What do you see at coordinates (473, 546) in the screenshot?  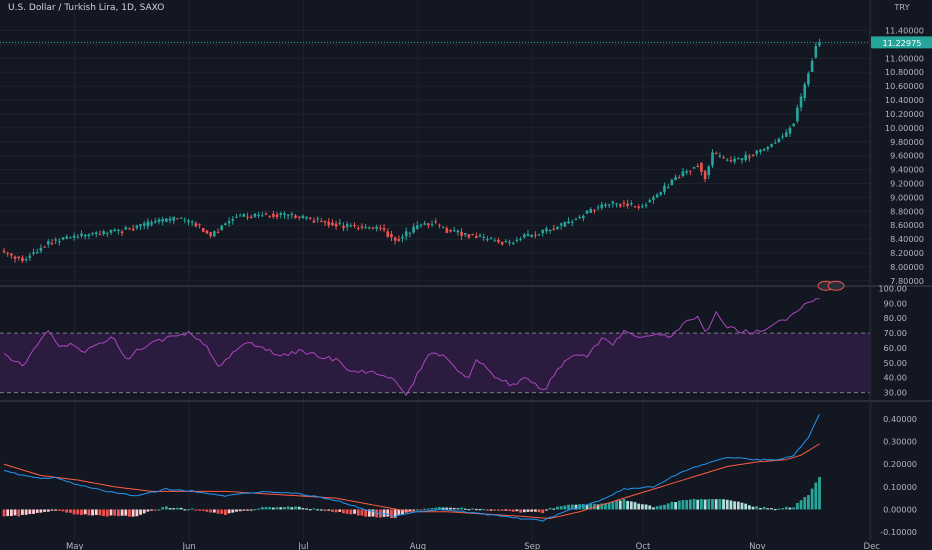 I see `time-axis: May Jun Jul Aug Sep Oct Nov Dec` at bounding box center [473, 546].